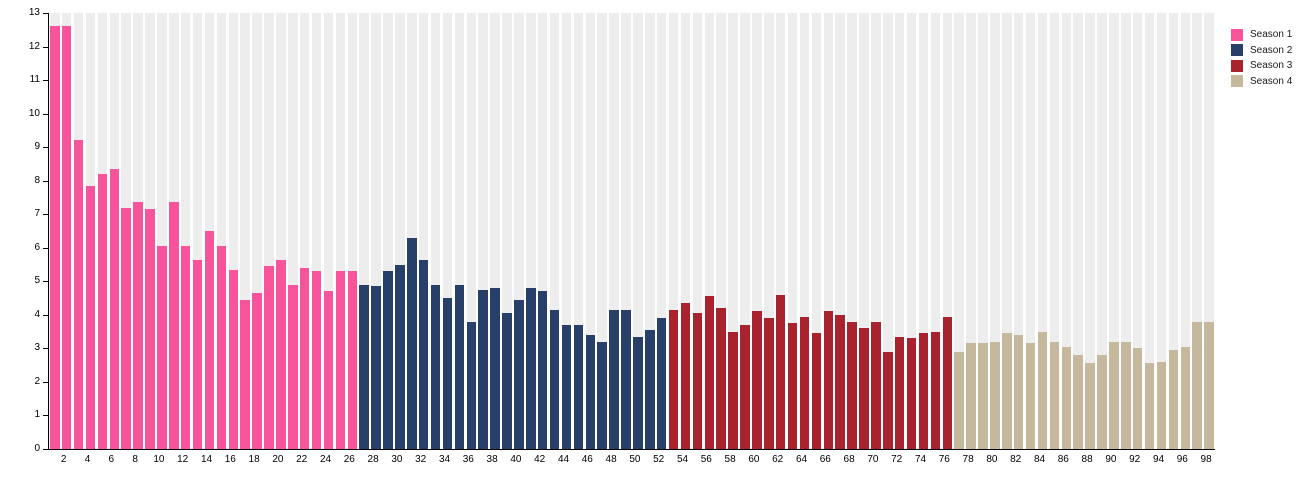 This screenshot has width=1314, height=500. I want to click on x-tick-label-82: 82, so click(1016, 459).